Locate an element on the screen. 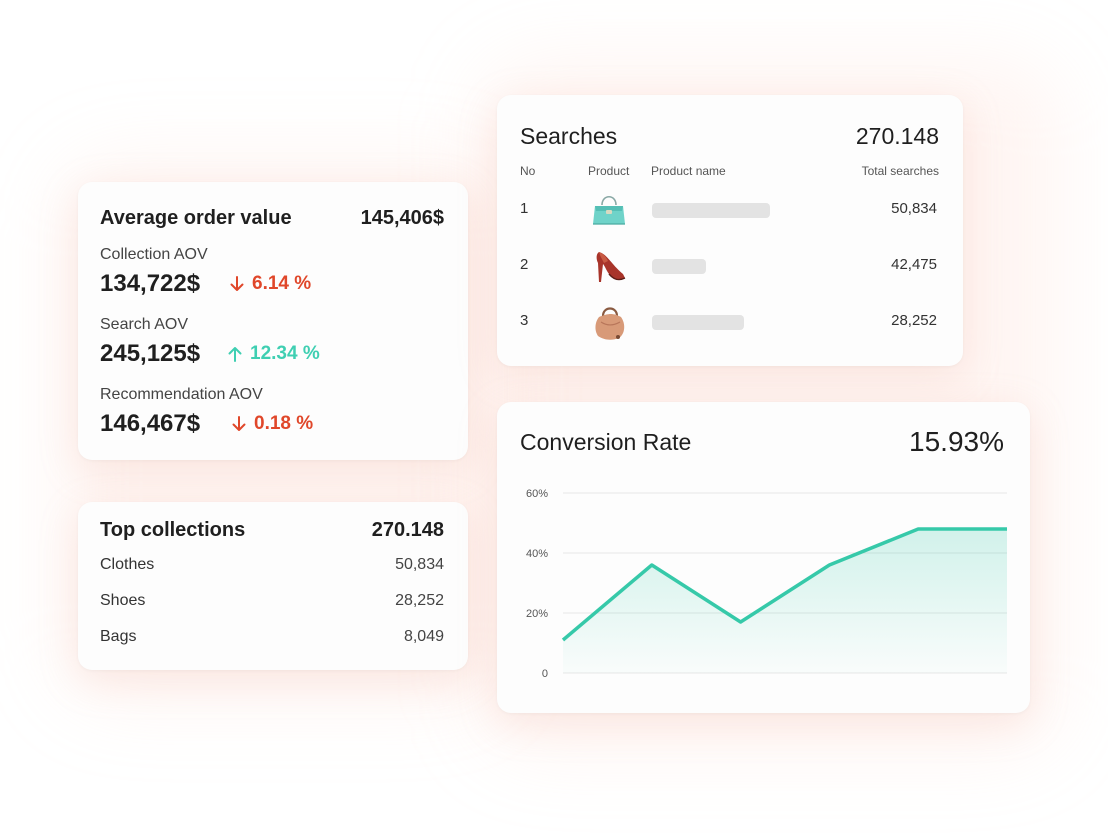 The height and width of the screenshot is (840, 1108). conversion-title: Conversion Rate is located at coordinates (606, 442).